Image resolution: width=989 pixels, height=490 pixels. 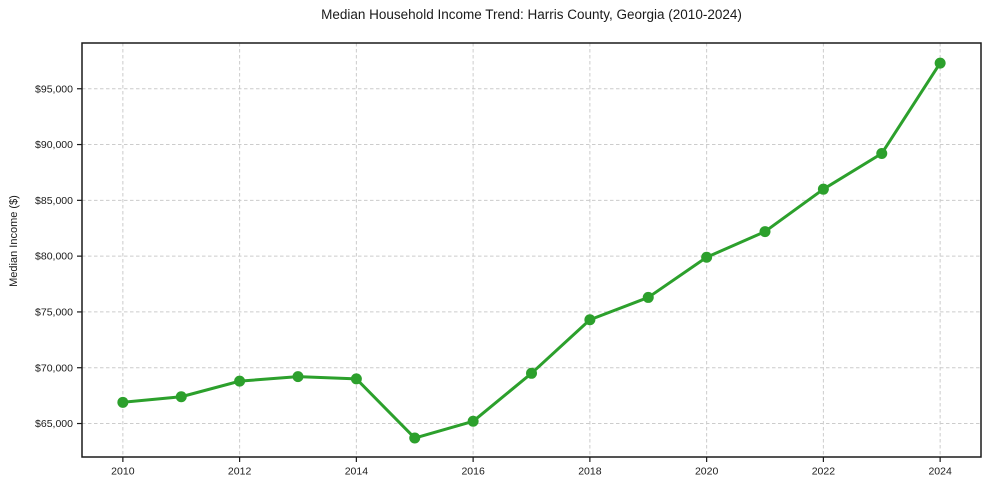 What do you see at coordinates (473, 421) in the screenshot?
I see `data-point-2016` at bounding box center [473, 421].